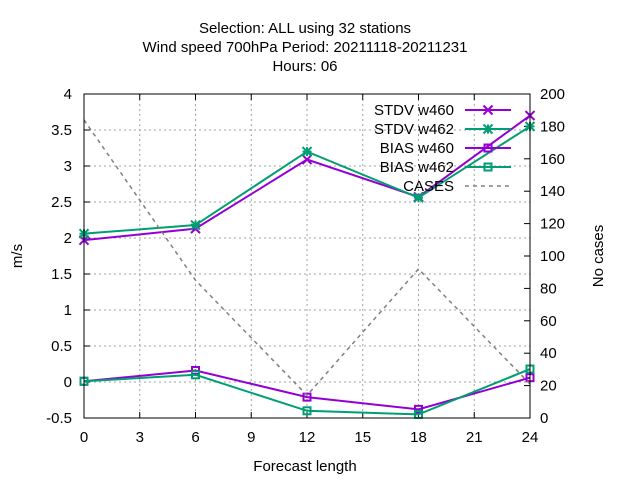  Describe the element at coordinates (304, 66) in the screenshot. I see `title-line: Hours: 06` at that location.